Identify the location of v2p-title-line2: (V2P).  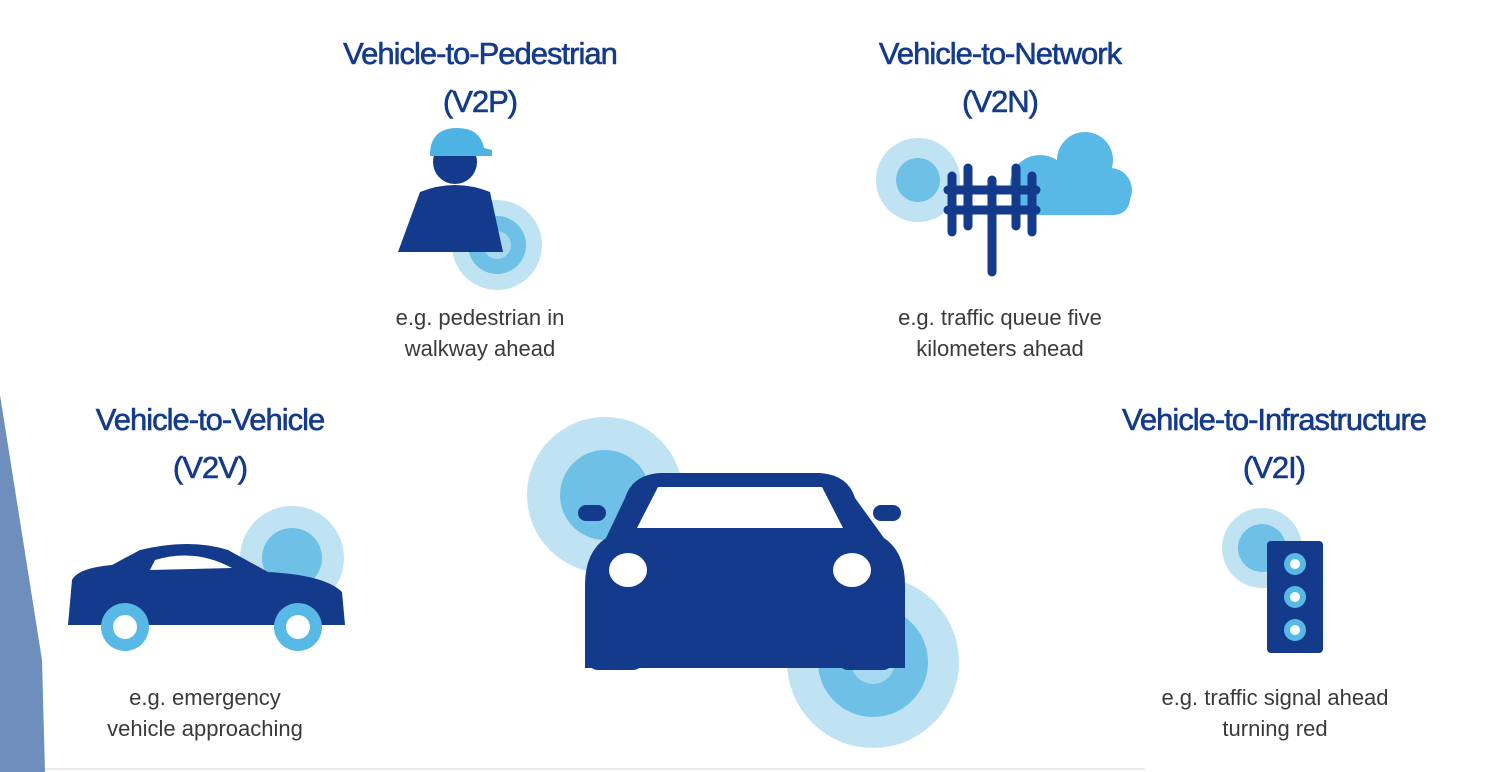
(480, 102).